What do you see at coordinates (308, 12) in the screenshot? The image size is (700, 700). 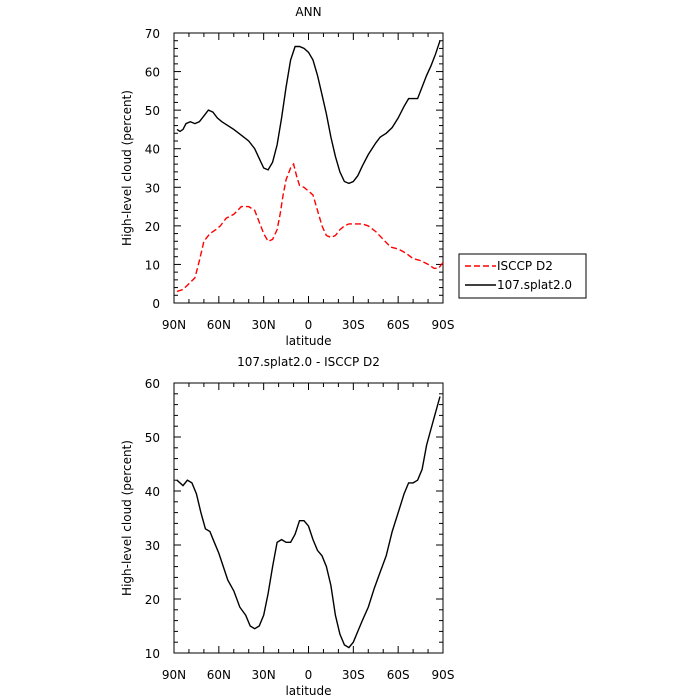 I see `chart-title: ANN` at bounding box center [308, 12].